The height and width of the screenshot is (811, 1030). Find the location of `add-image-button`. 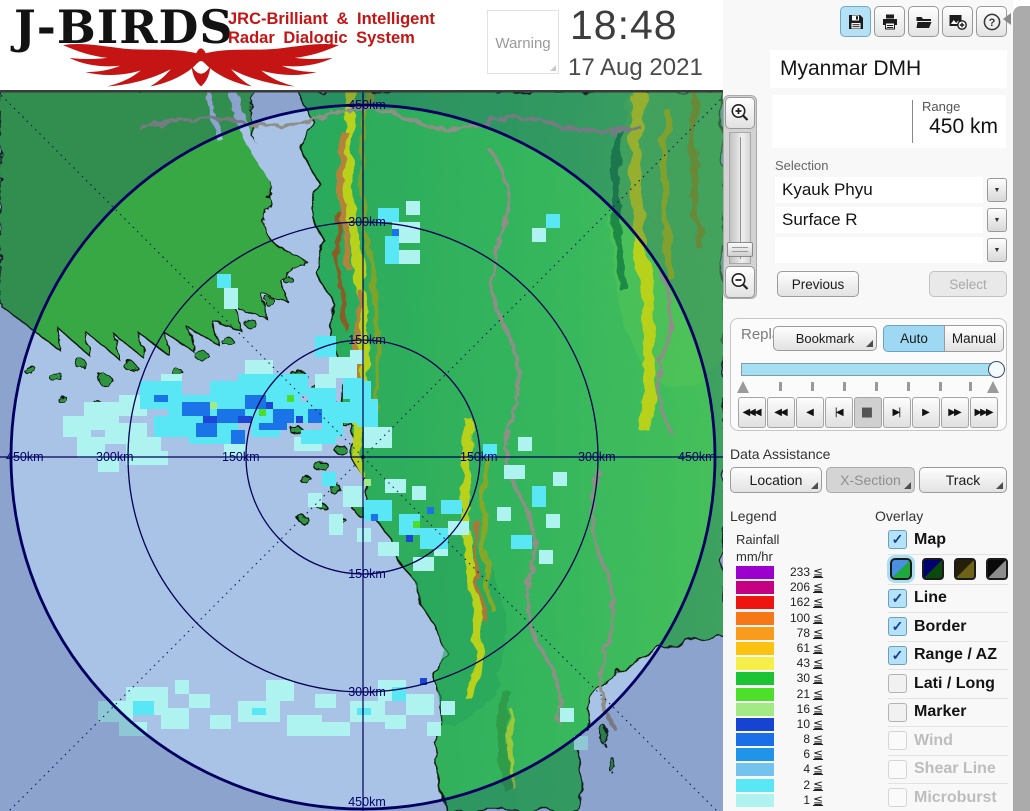

add-image-button is located at coordinates (957, 21).